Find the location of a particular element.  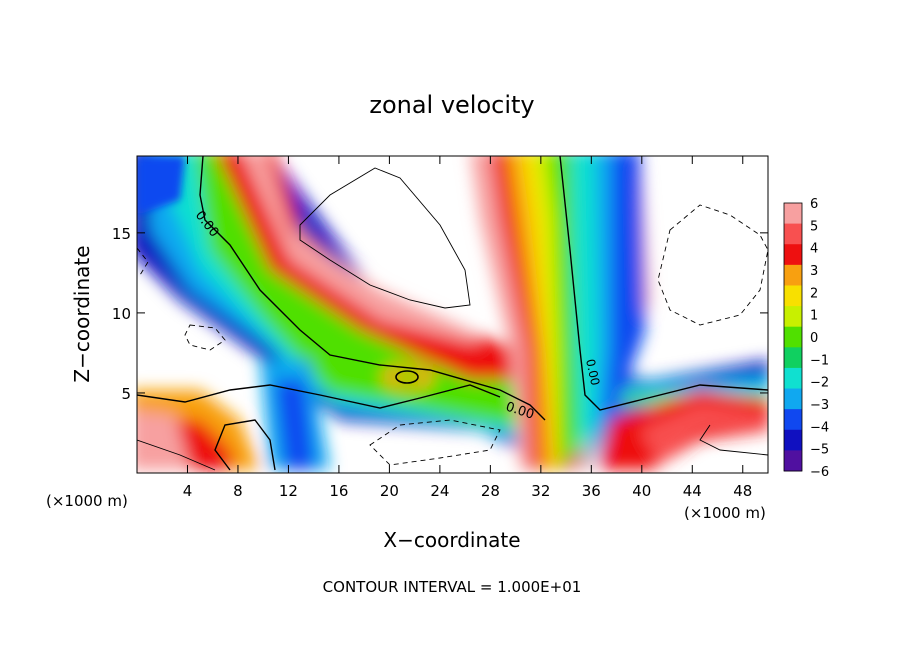

colorbar-label: 3 is located at coordinates (814, 271).